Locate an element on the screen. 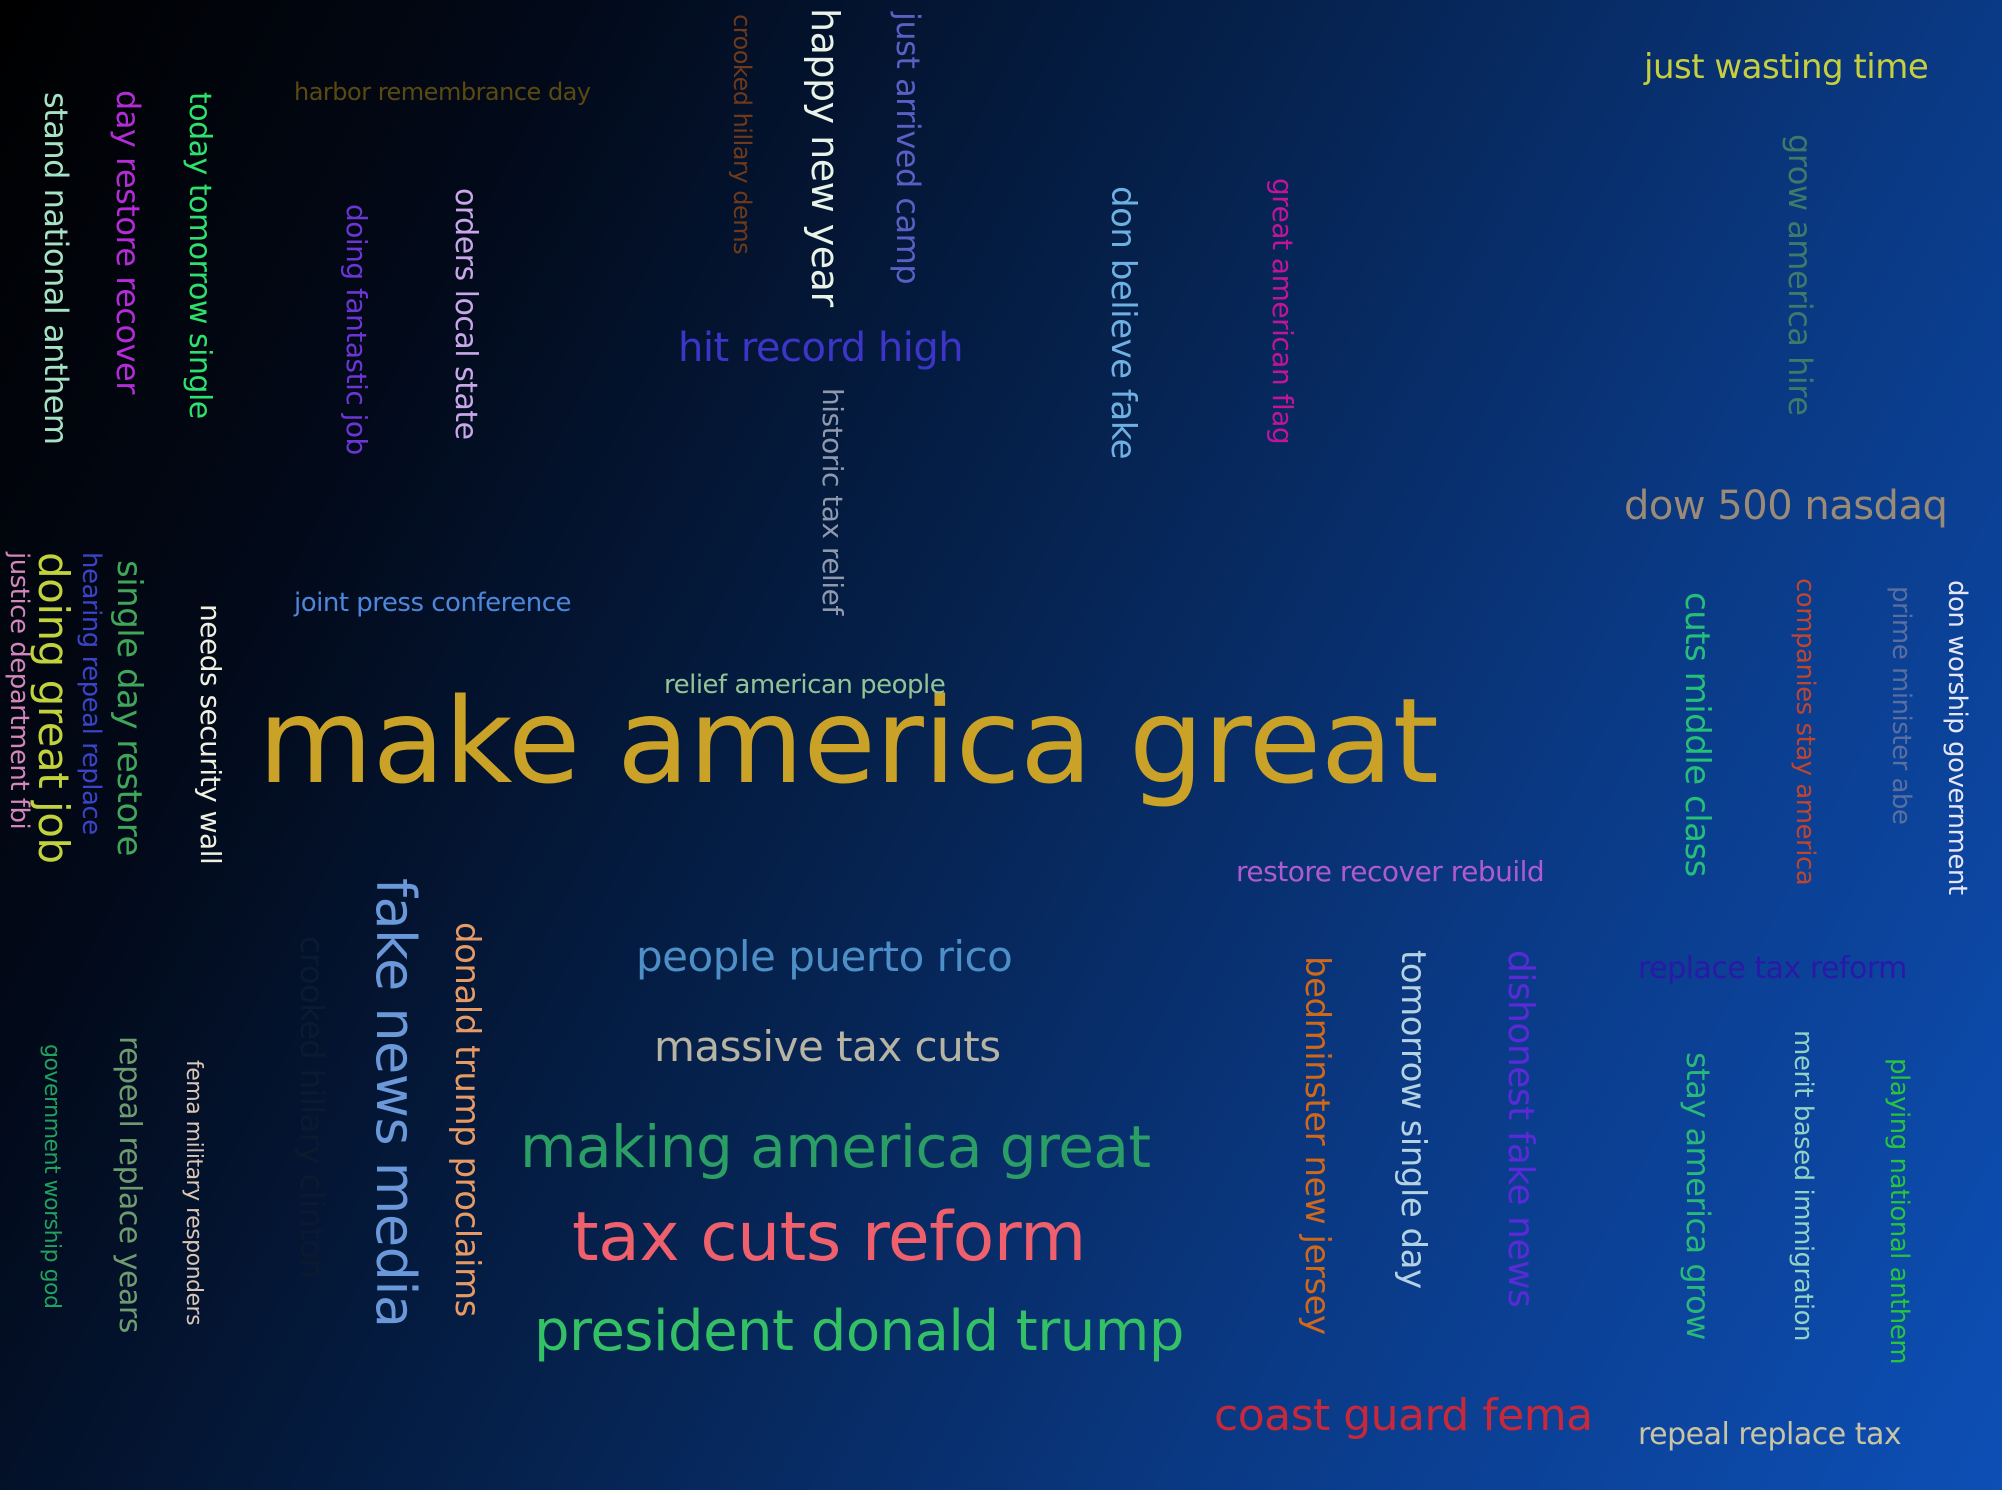  word-make-america-great: make america great is located at coordinates (848, 741).